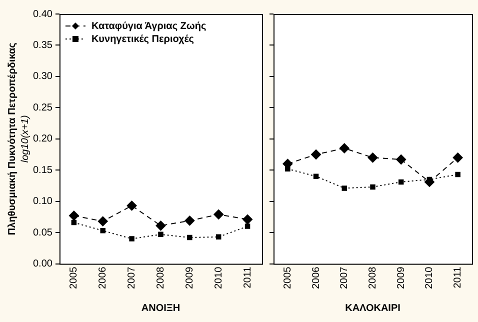 This screenshot has height=322, width=478. I want to click on y-tick-label: 0.25, so click(42, 108).